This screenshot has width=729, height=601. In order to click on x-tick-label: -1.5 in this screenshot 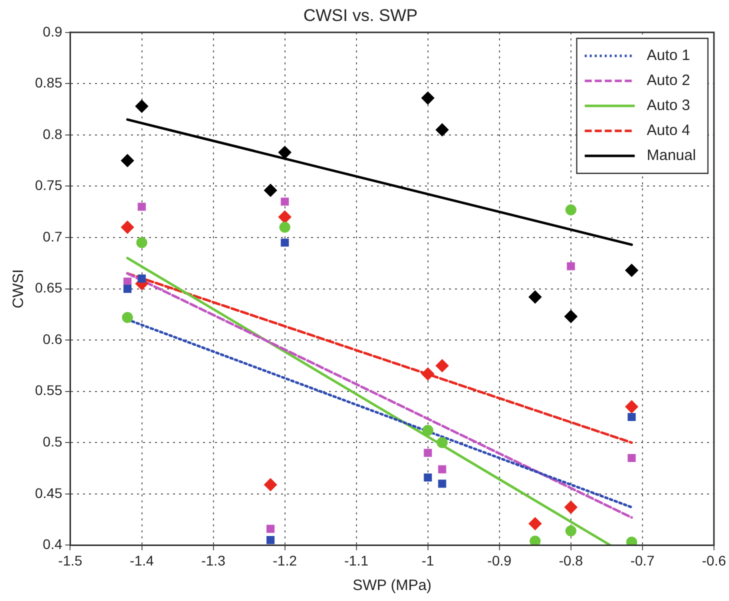, I will do `click(70, 560)`.